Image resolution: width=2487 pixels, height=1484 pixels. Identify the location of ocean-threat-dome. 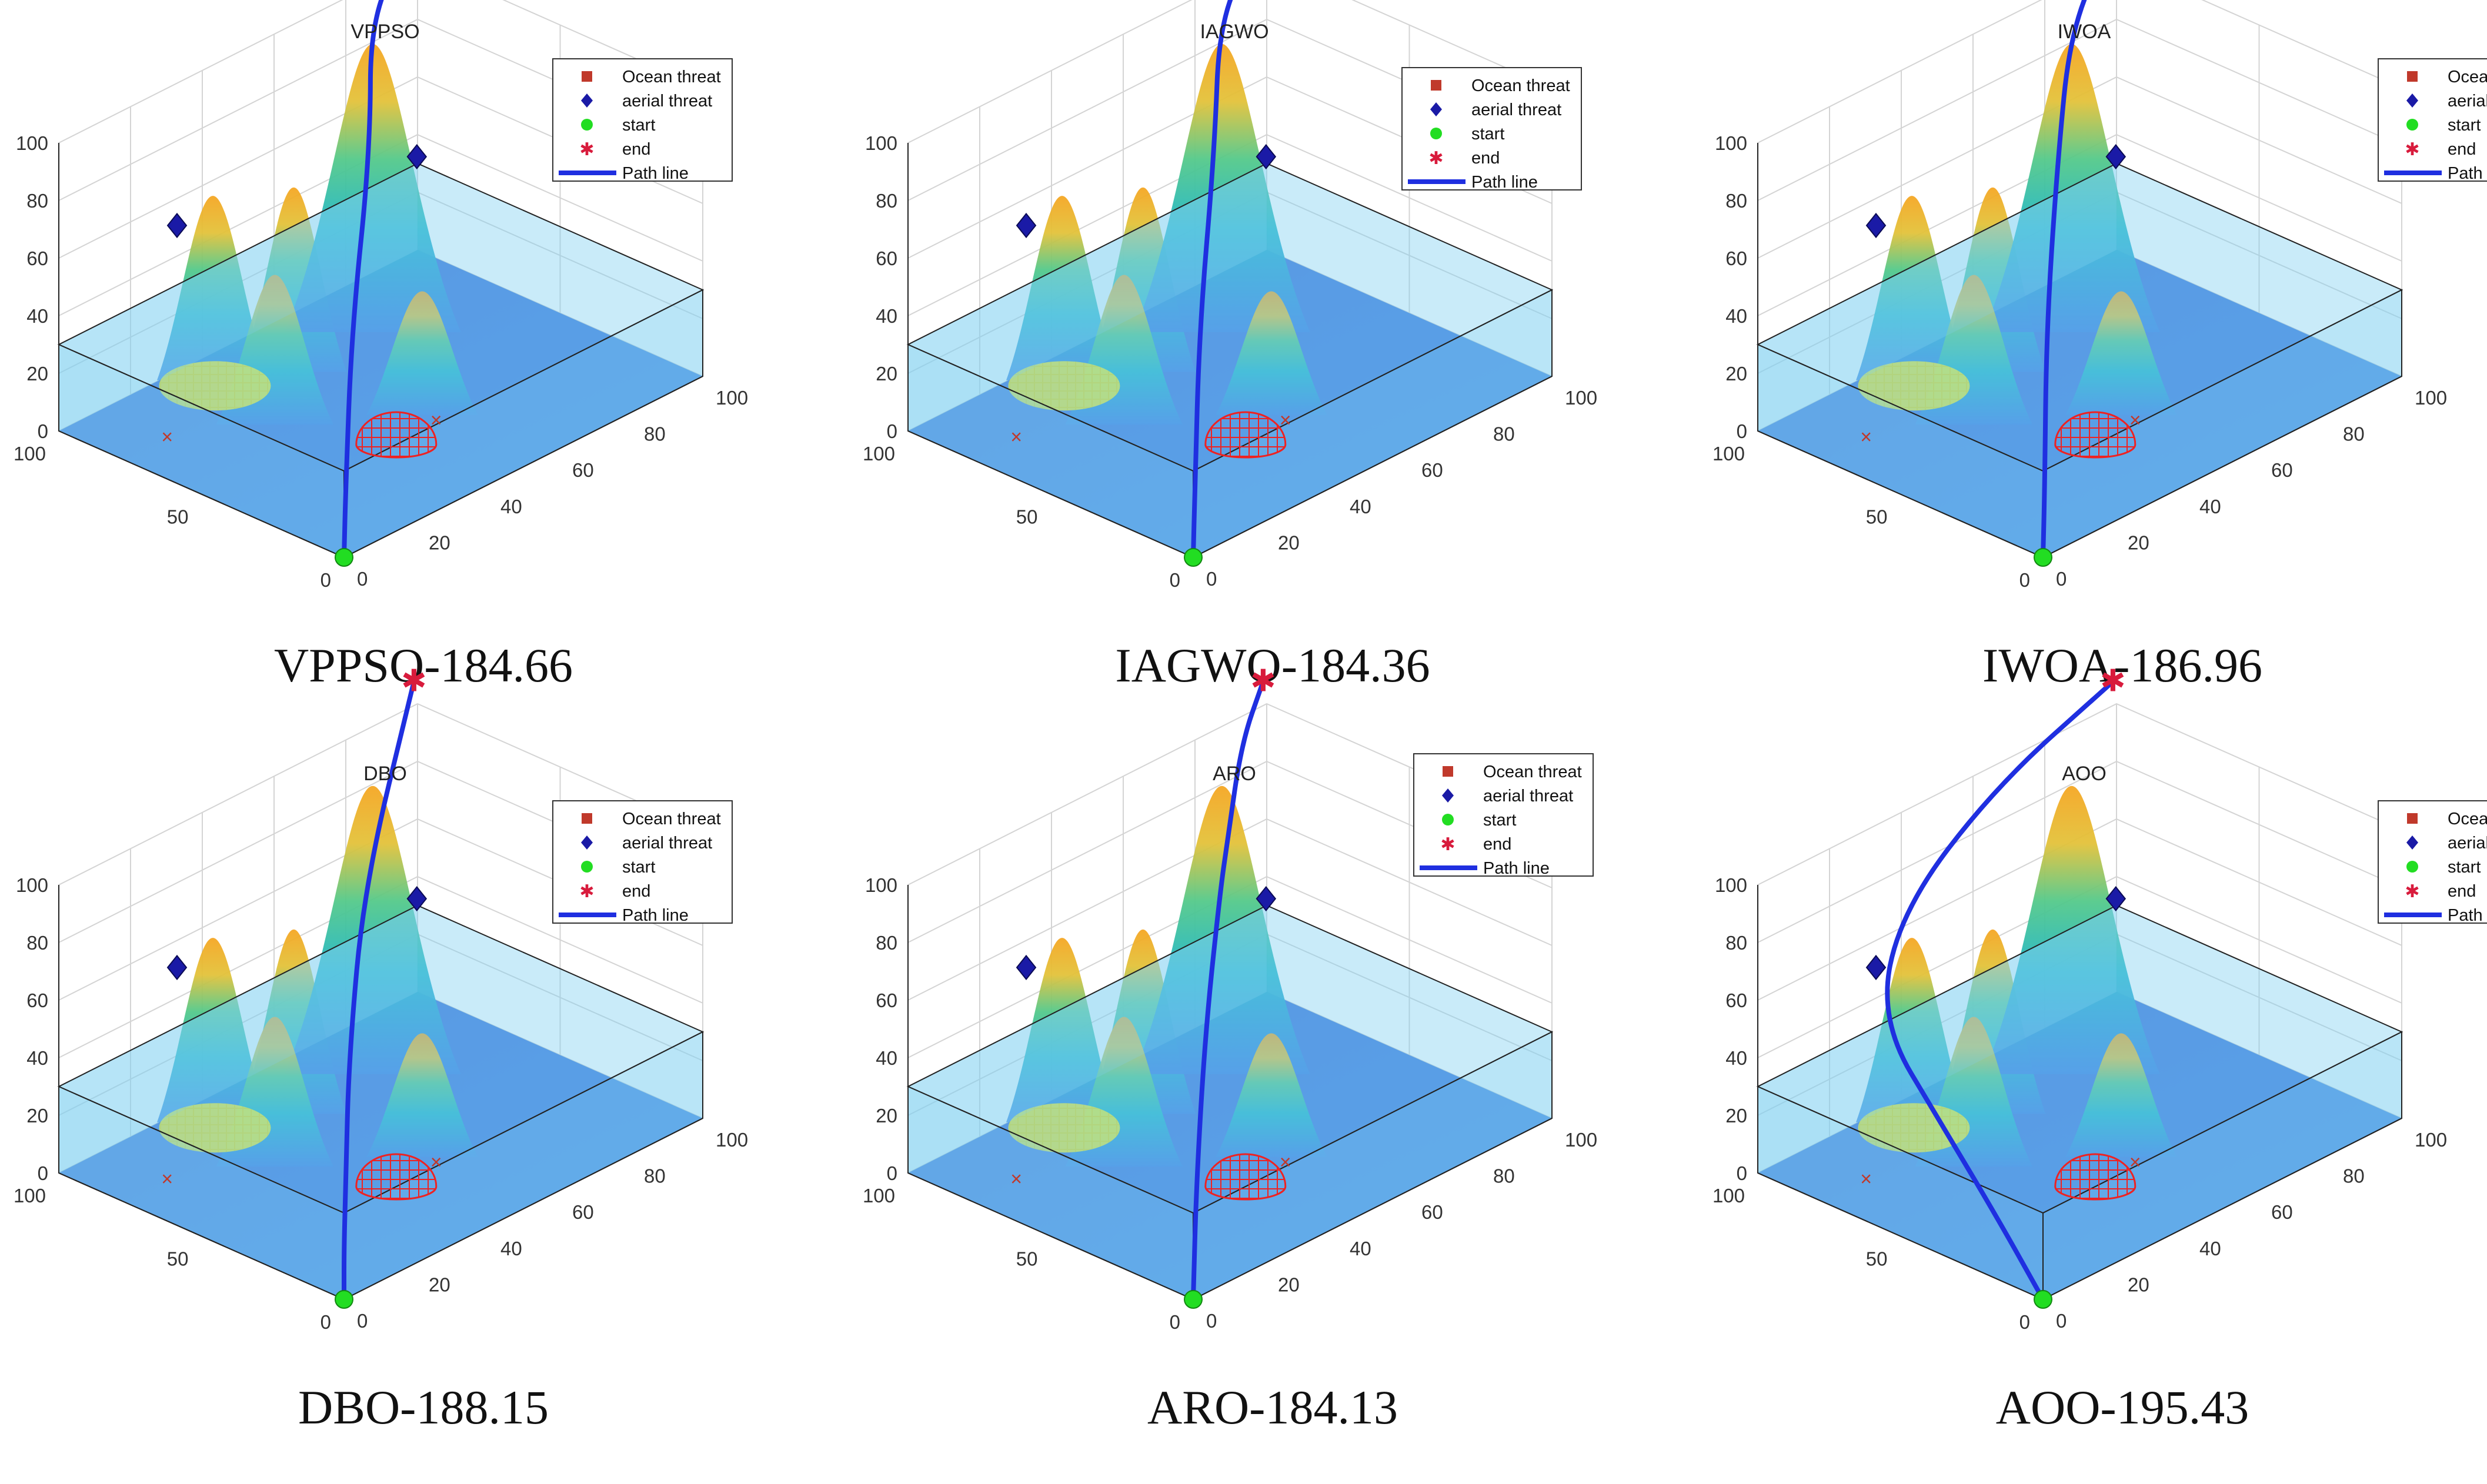
(397, 1177).